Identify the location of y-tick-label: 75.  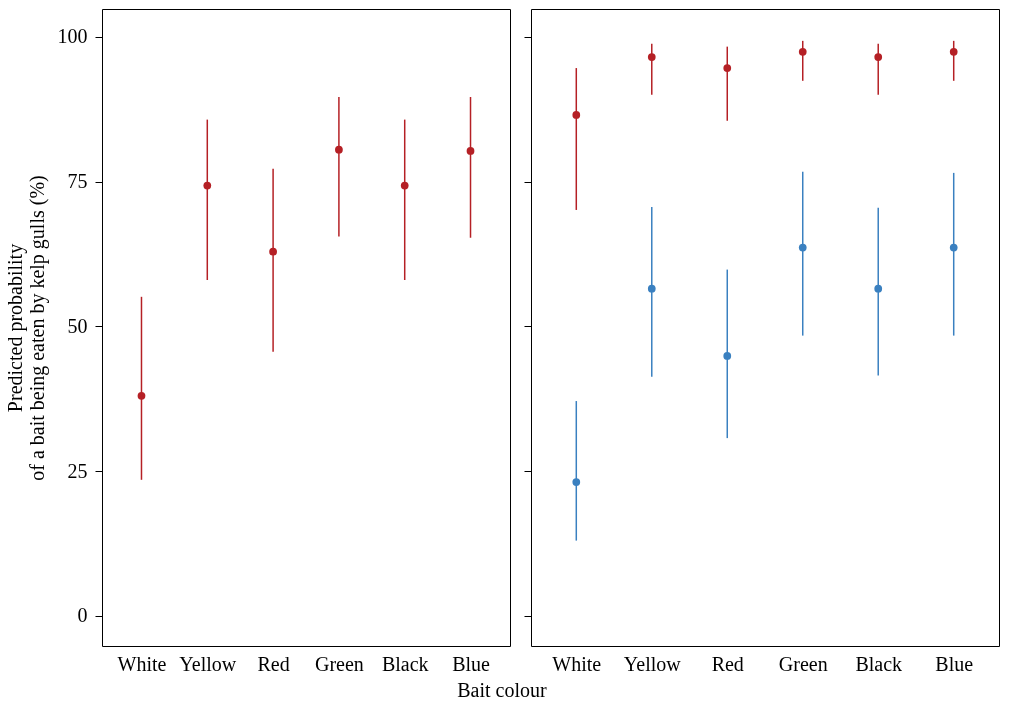
(77, 181).